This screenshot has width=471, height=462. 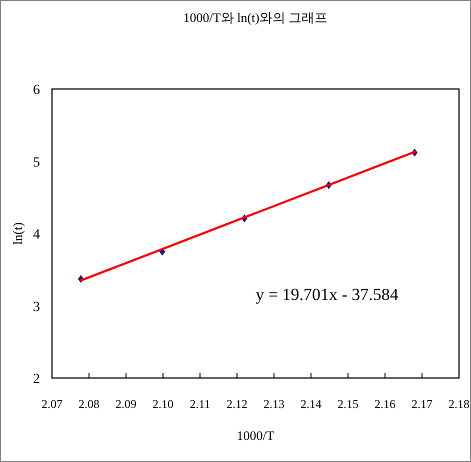 I want to click on x-tick-label: 2.09, so click(x=126, y=404).